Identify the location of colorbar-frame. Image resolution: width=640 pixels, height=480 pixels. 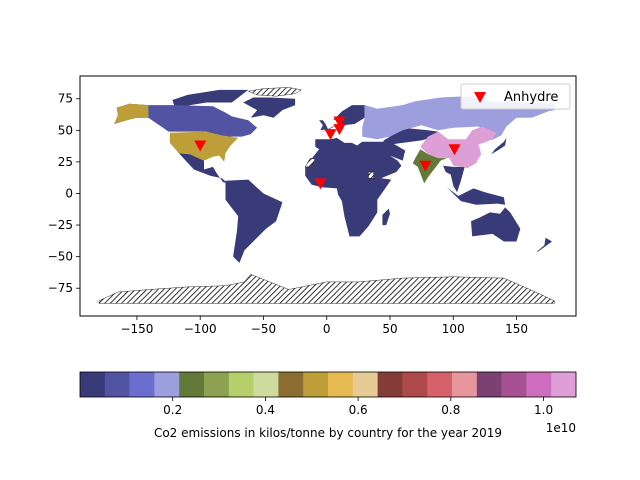
(328, 384).